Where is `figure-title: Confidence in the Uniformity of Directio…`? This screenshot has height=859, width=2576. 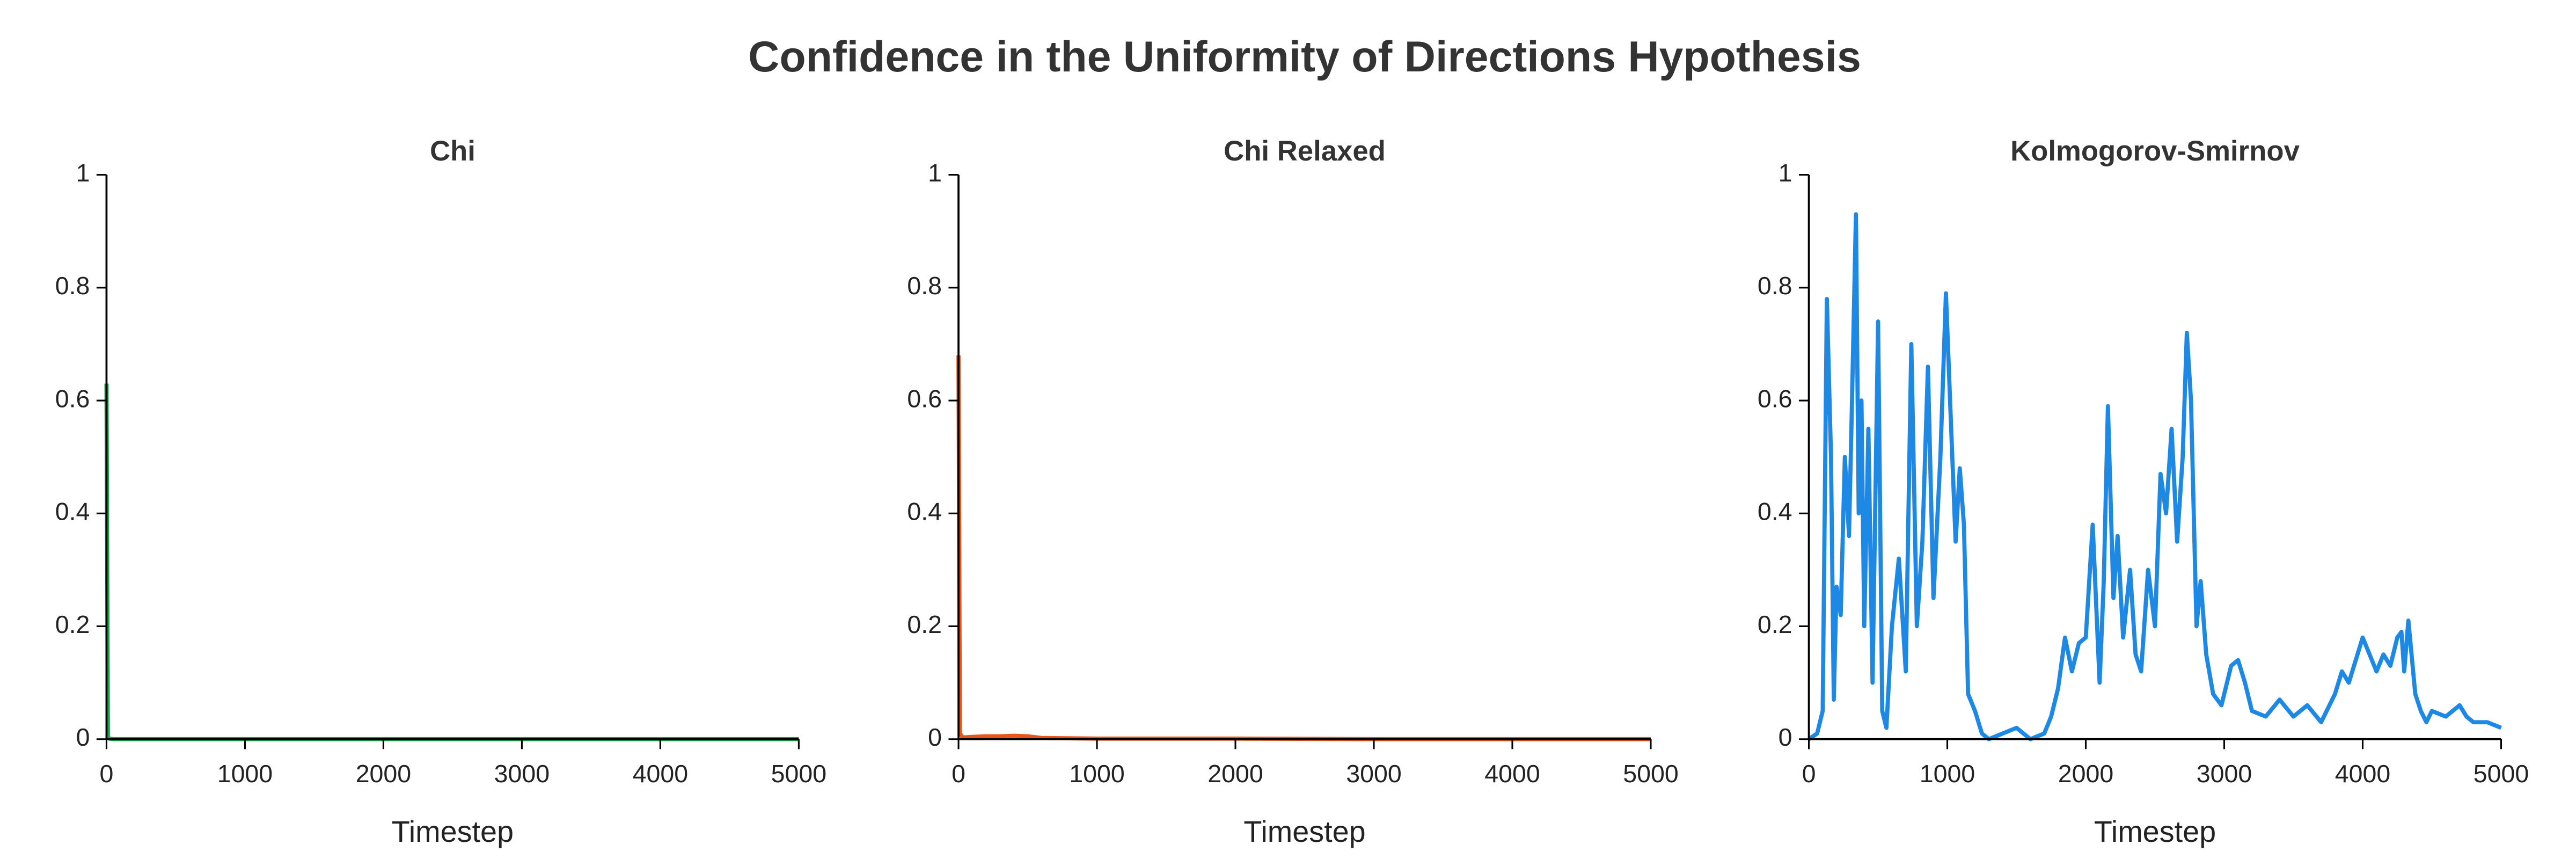
figure-title: Confidence in the Uniformity of Directio… is located at coordinates (1304, 57).